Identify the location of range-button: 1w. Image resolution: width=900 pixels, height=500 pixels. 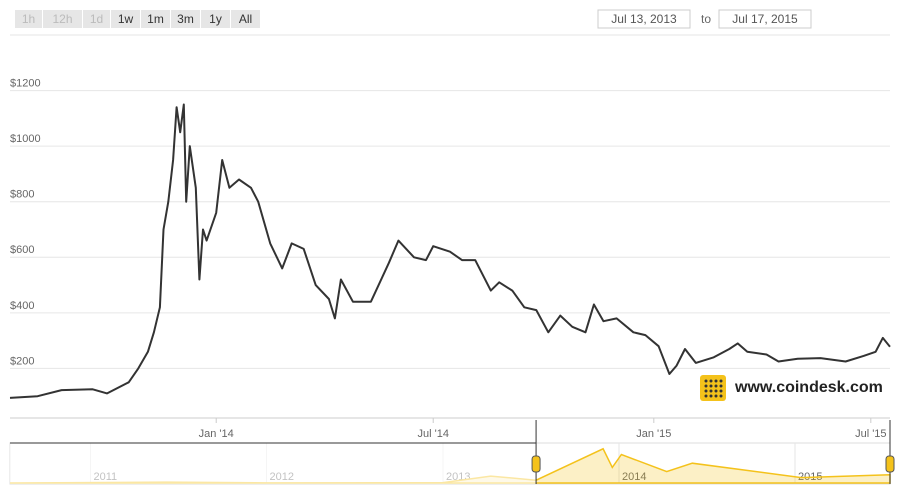
(125, 19).